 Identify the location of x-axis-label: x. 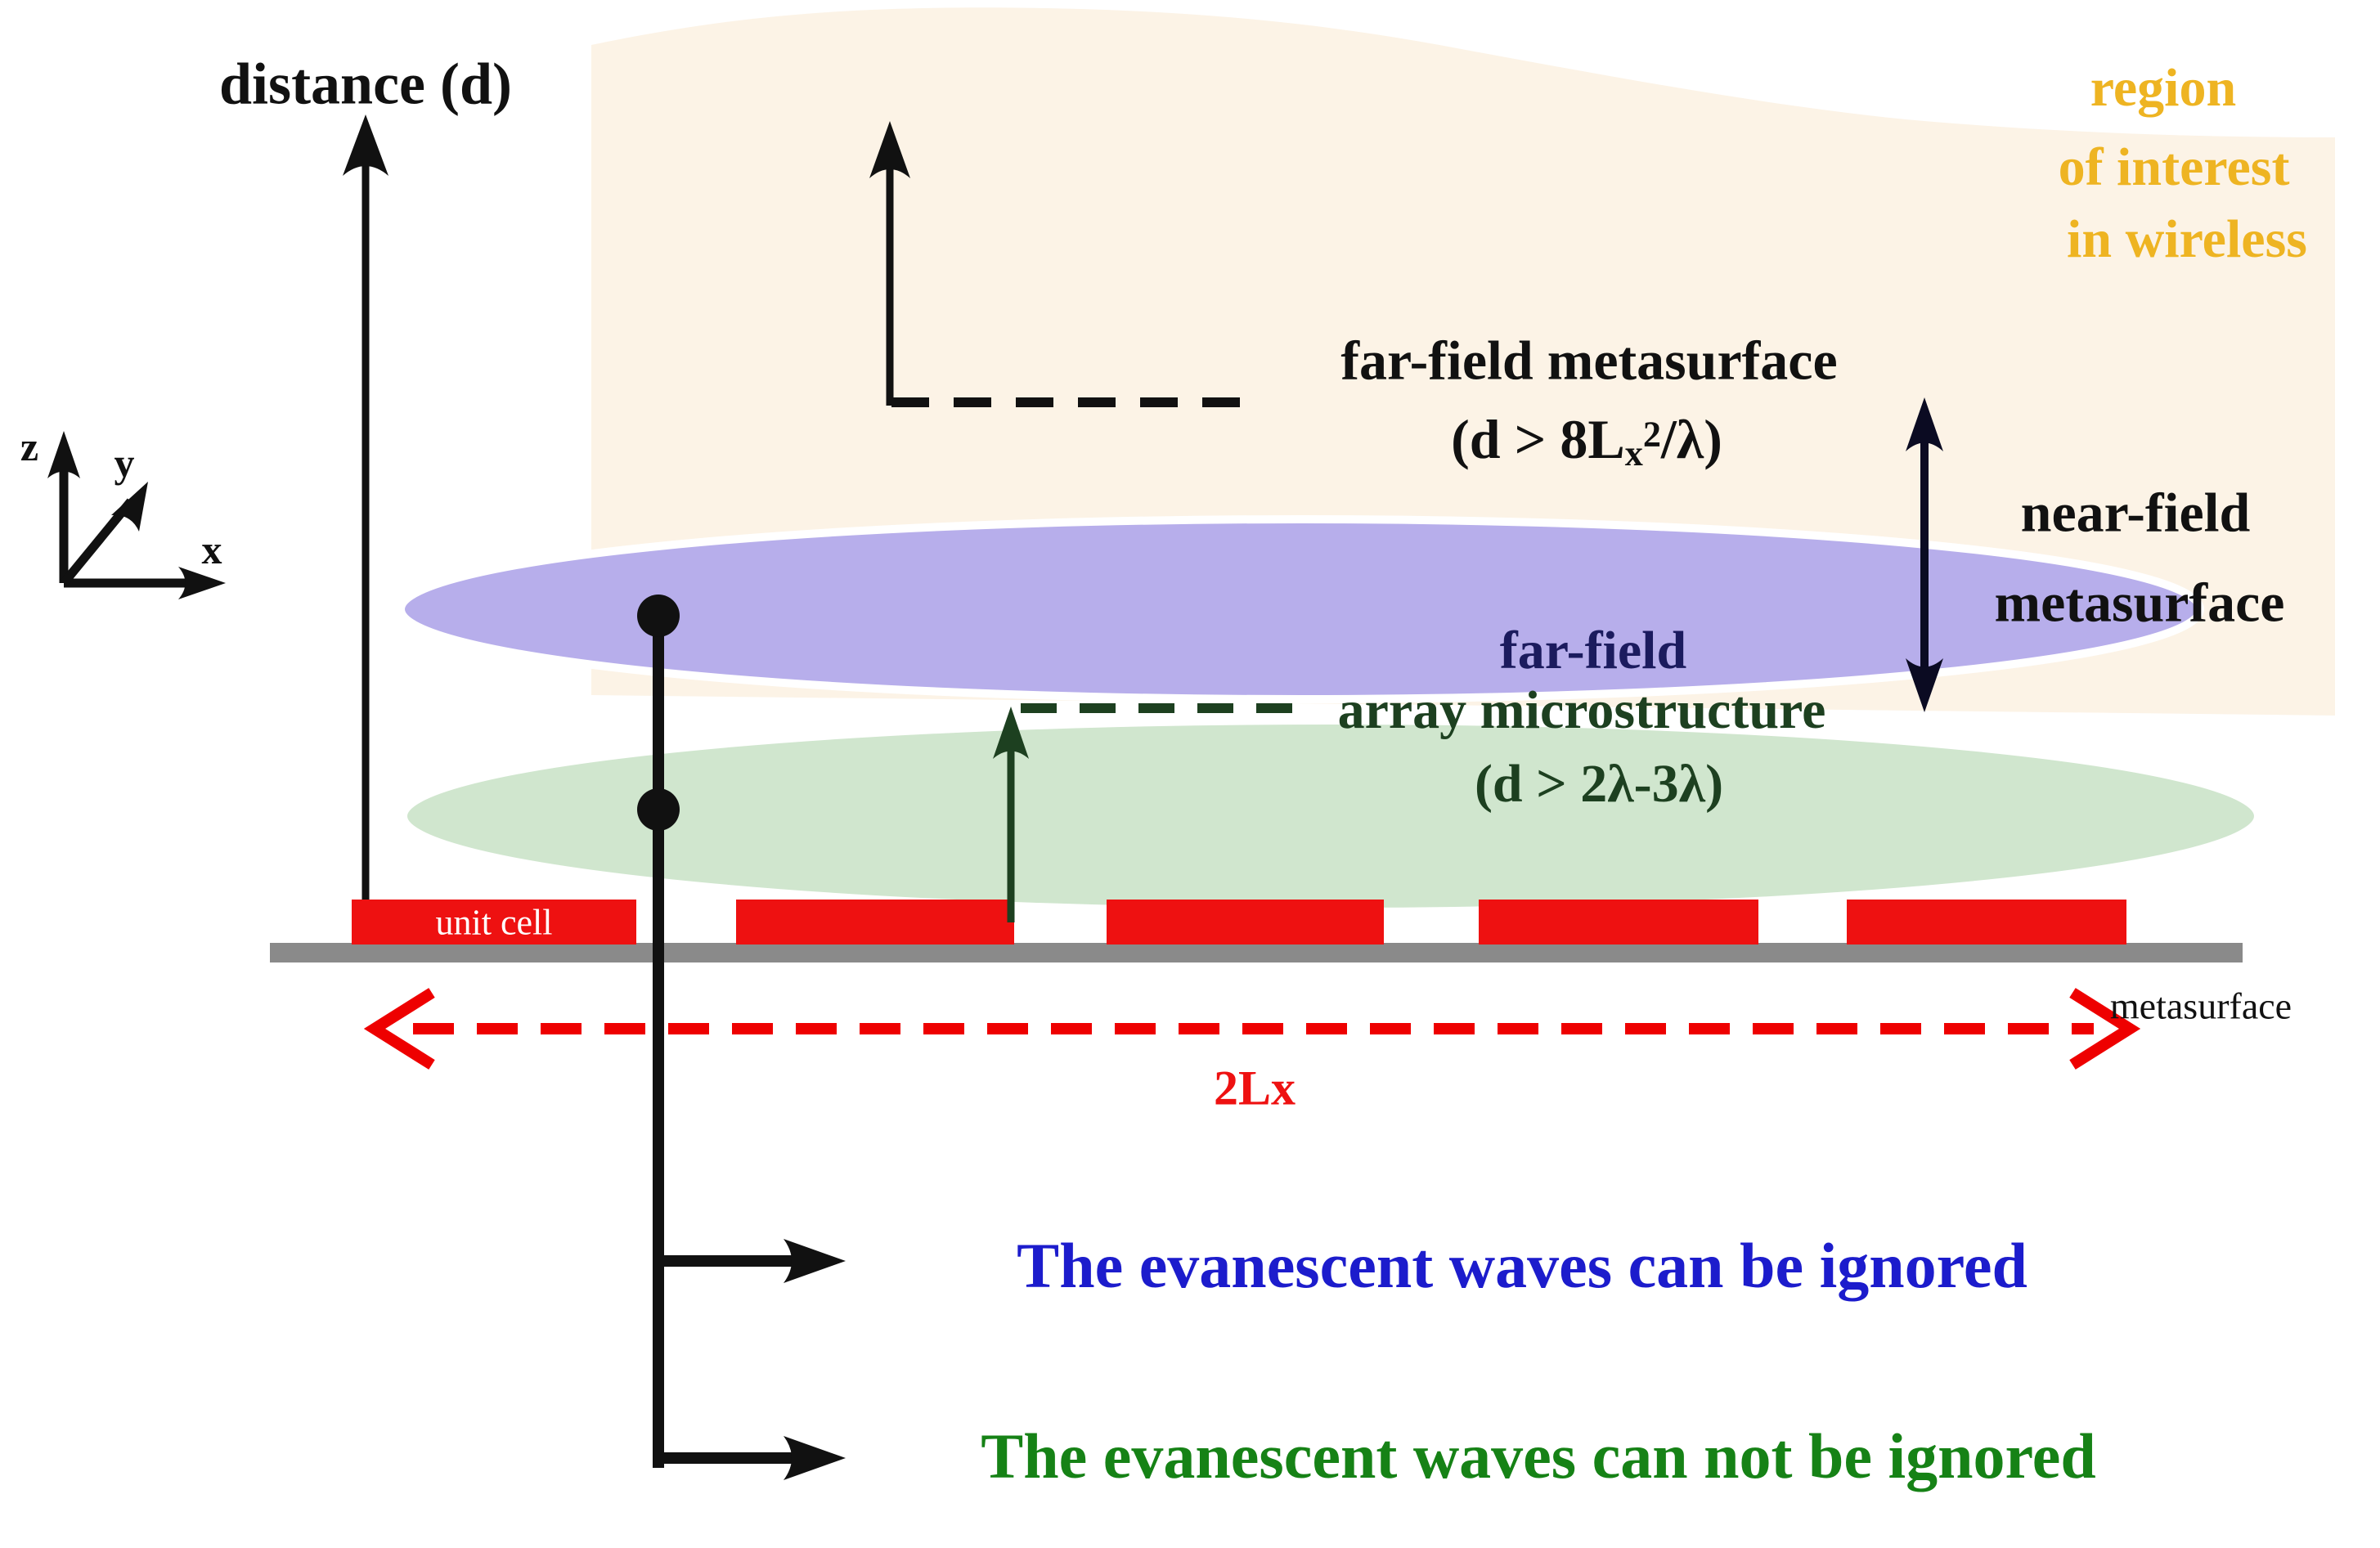
(211, 549).